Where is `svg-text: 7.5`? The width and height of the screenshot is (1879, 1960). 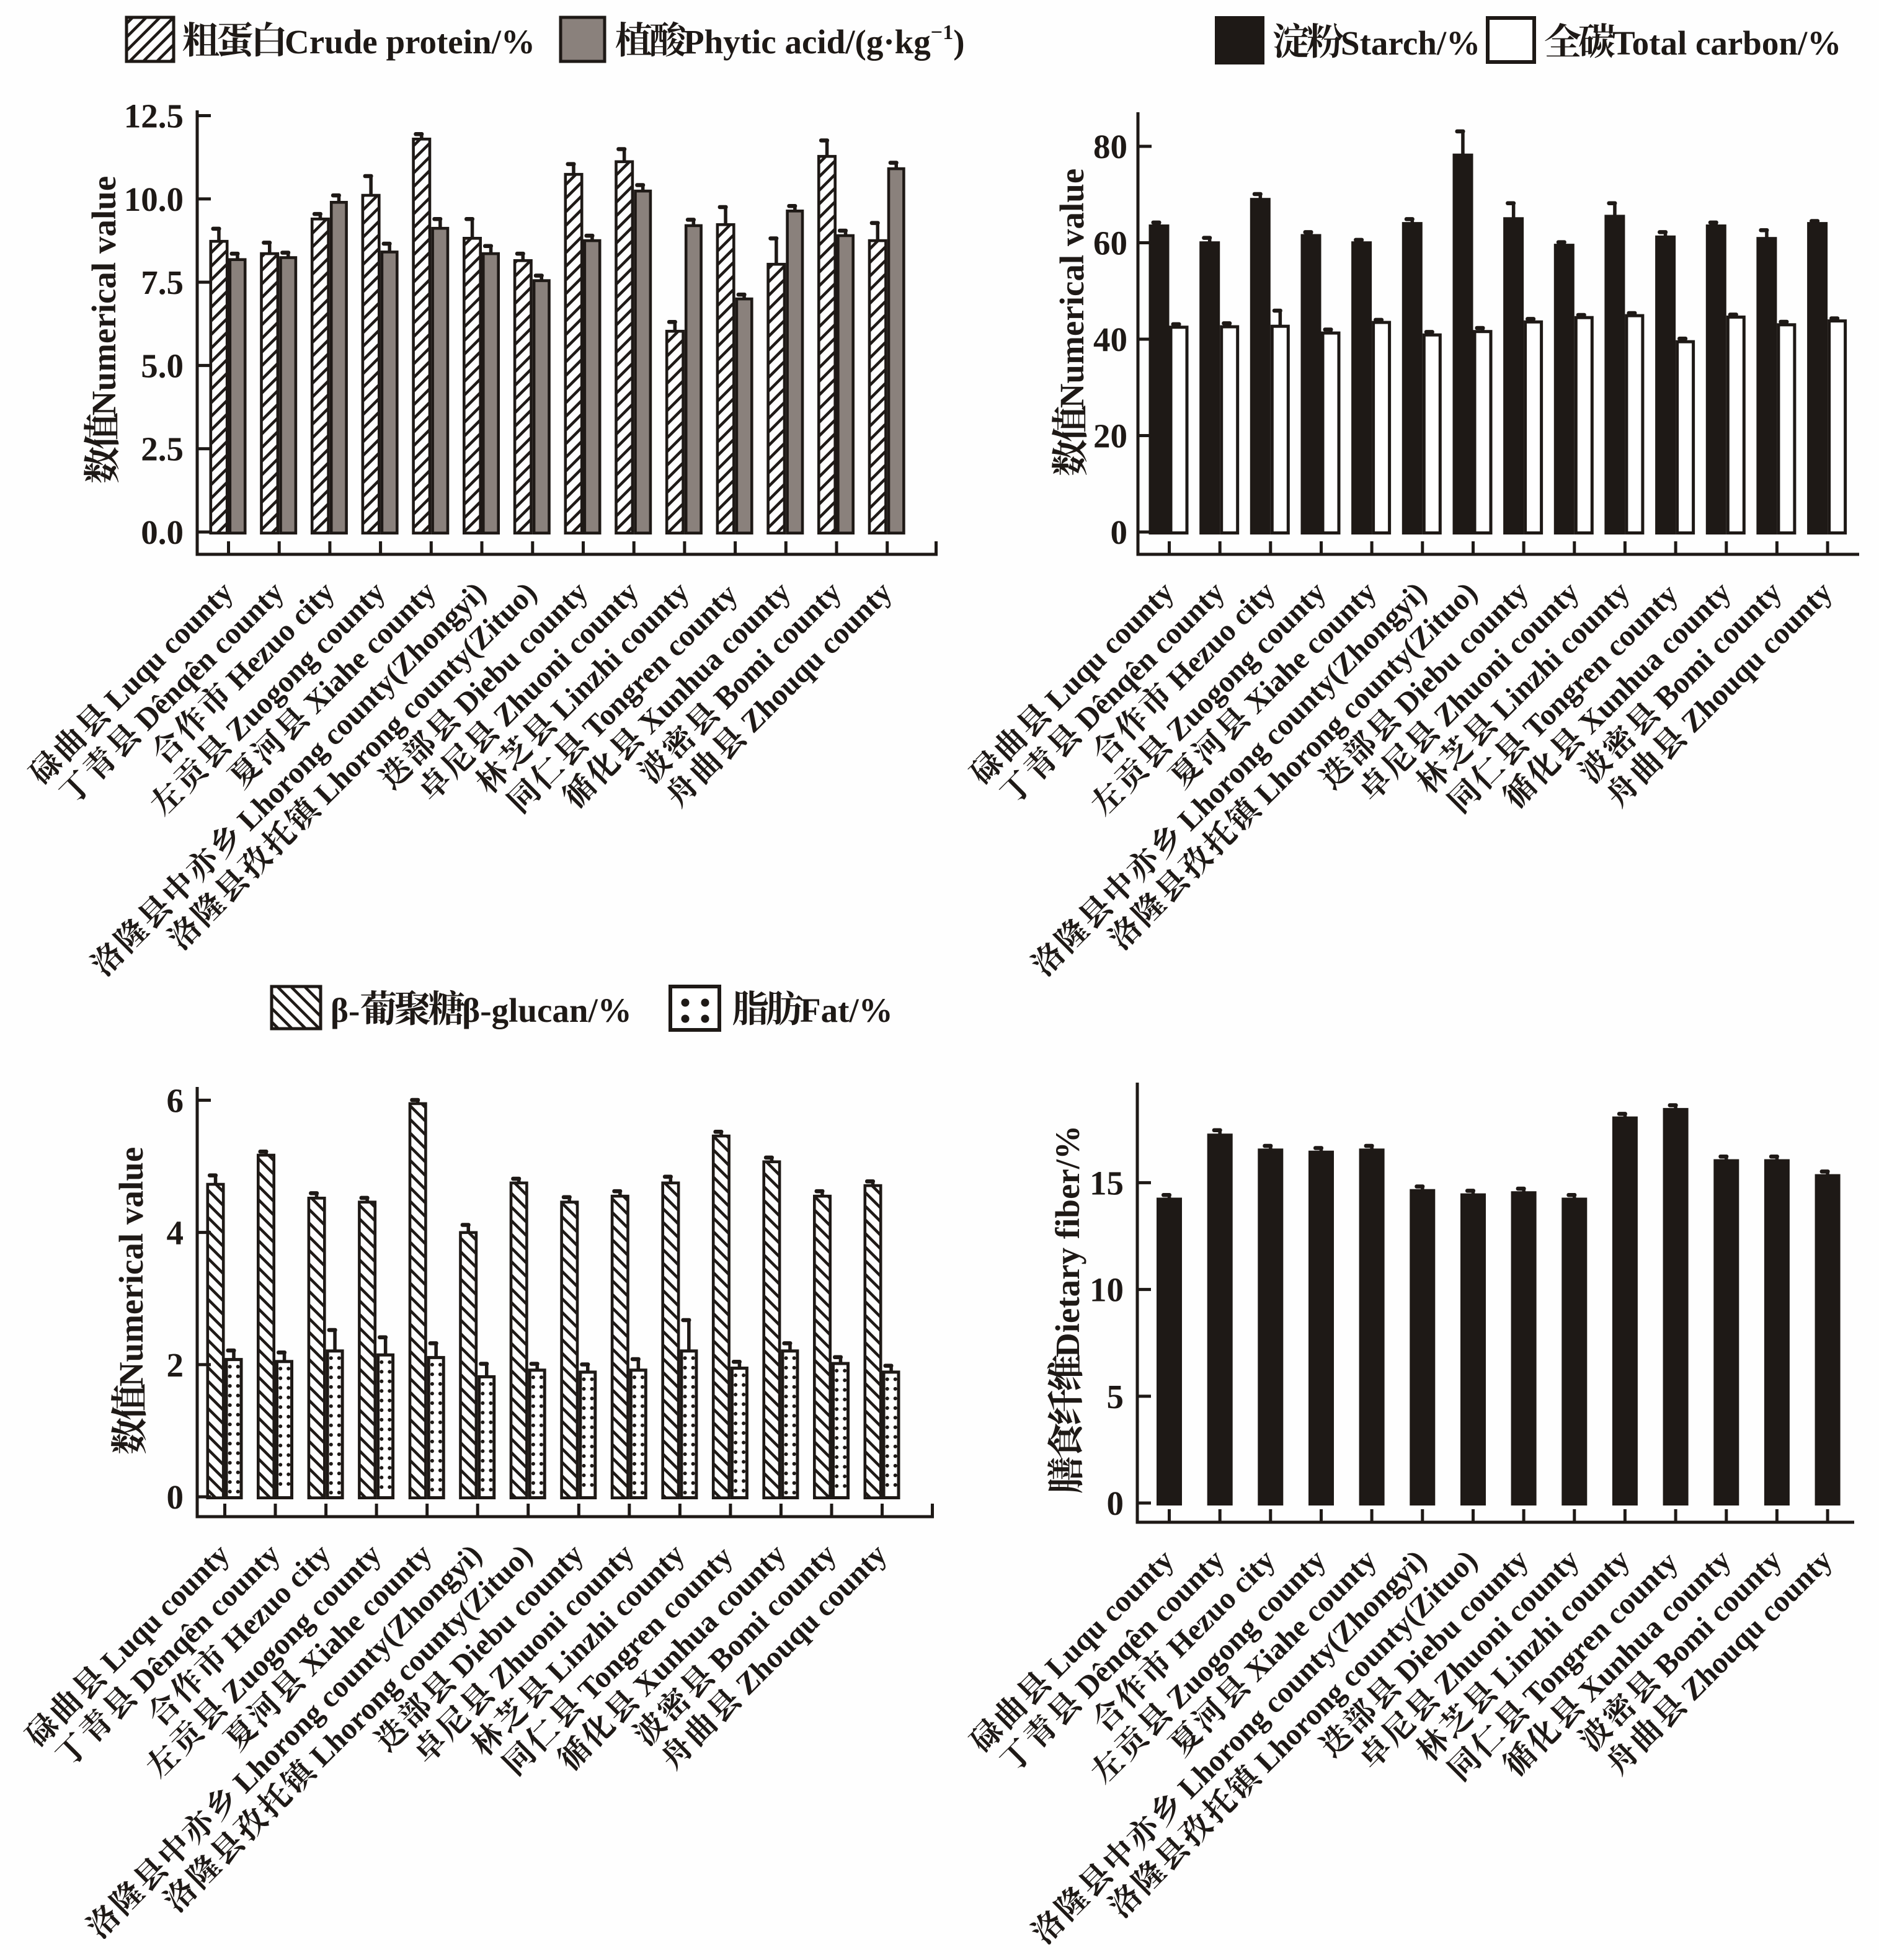 svg-text: 7.5 is located at coordinates (163, 283).